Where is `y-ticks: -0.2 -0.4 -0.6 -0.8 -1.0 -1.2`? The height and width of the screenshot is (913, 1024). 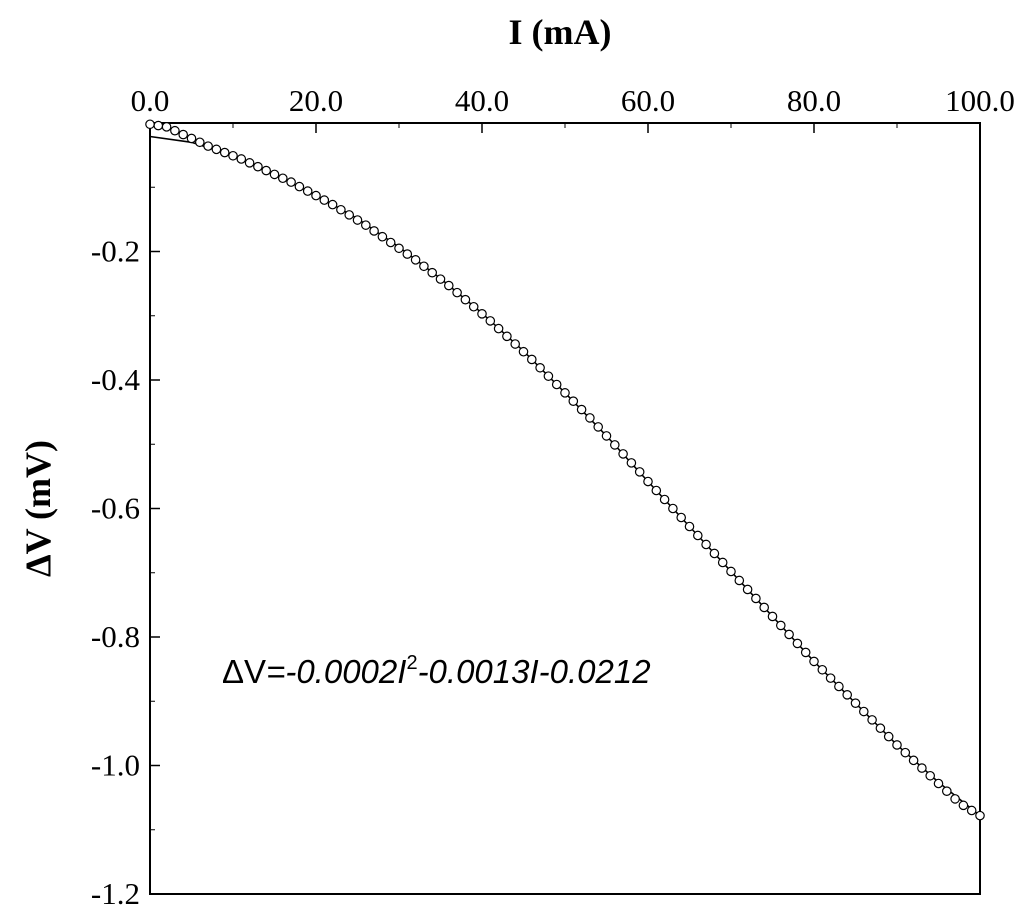 y-ticks: -0.2 -0.4 -0.6 -0.8 -1.0 -1.2 is located at coordinates (125, 548).